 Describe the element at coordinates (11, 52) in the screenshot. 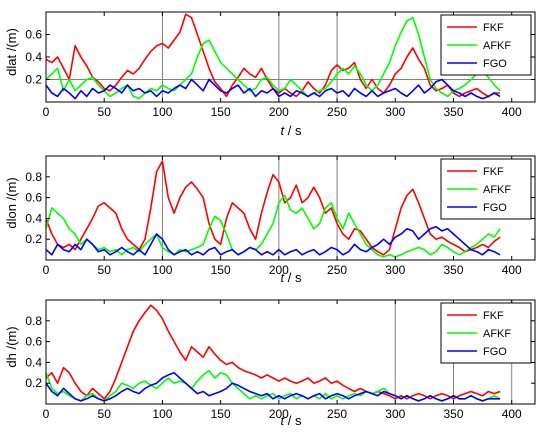

I see `ylabel-dlat: dlat /(m)` at that location.